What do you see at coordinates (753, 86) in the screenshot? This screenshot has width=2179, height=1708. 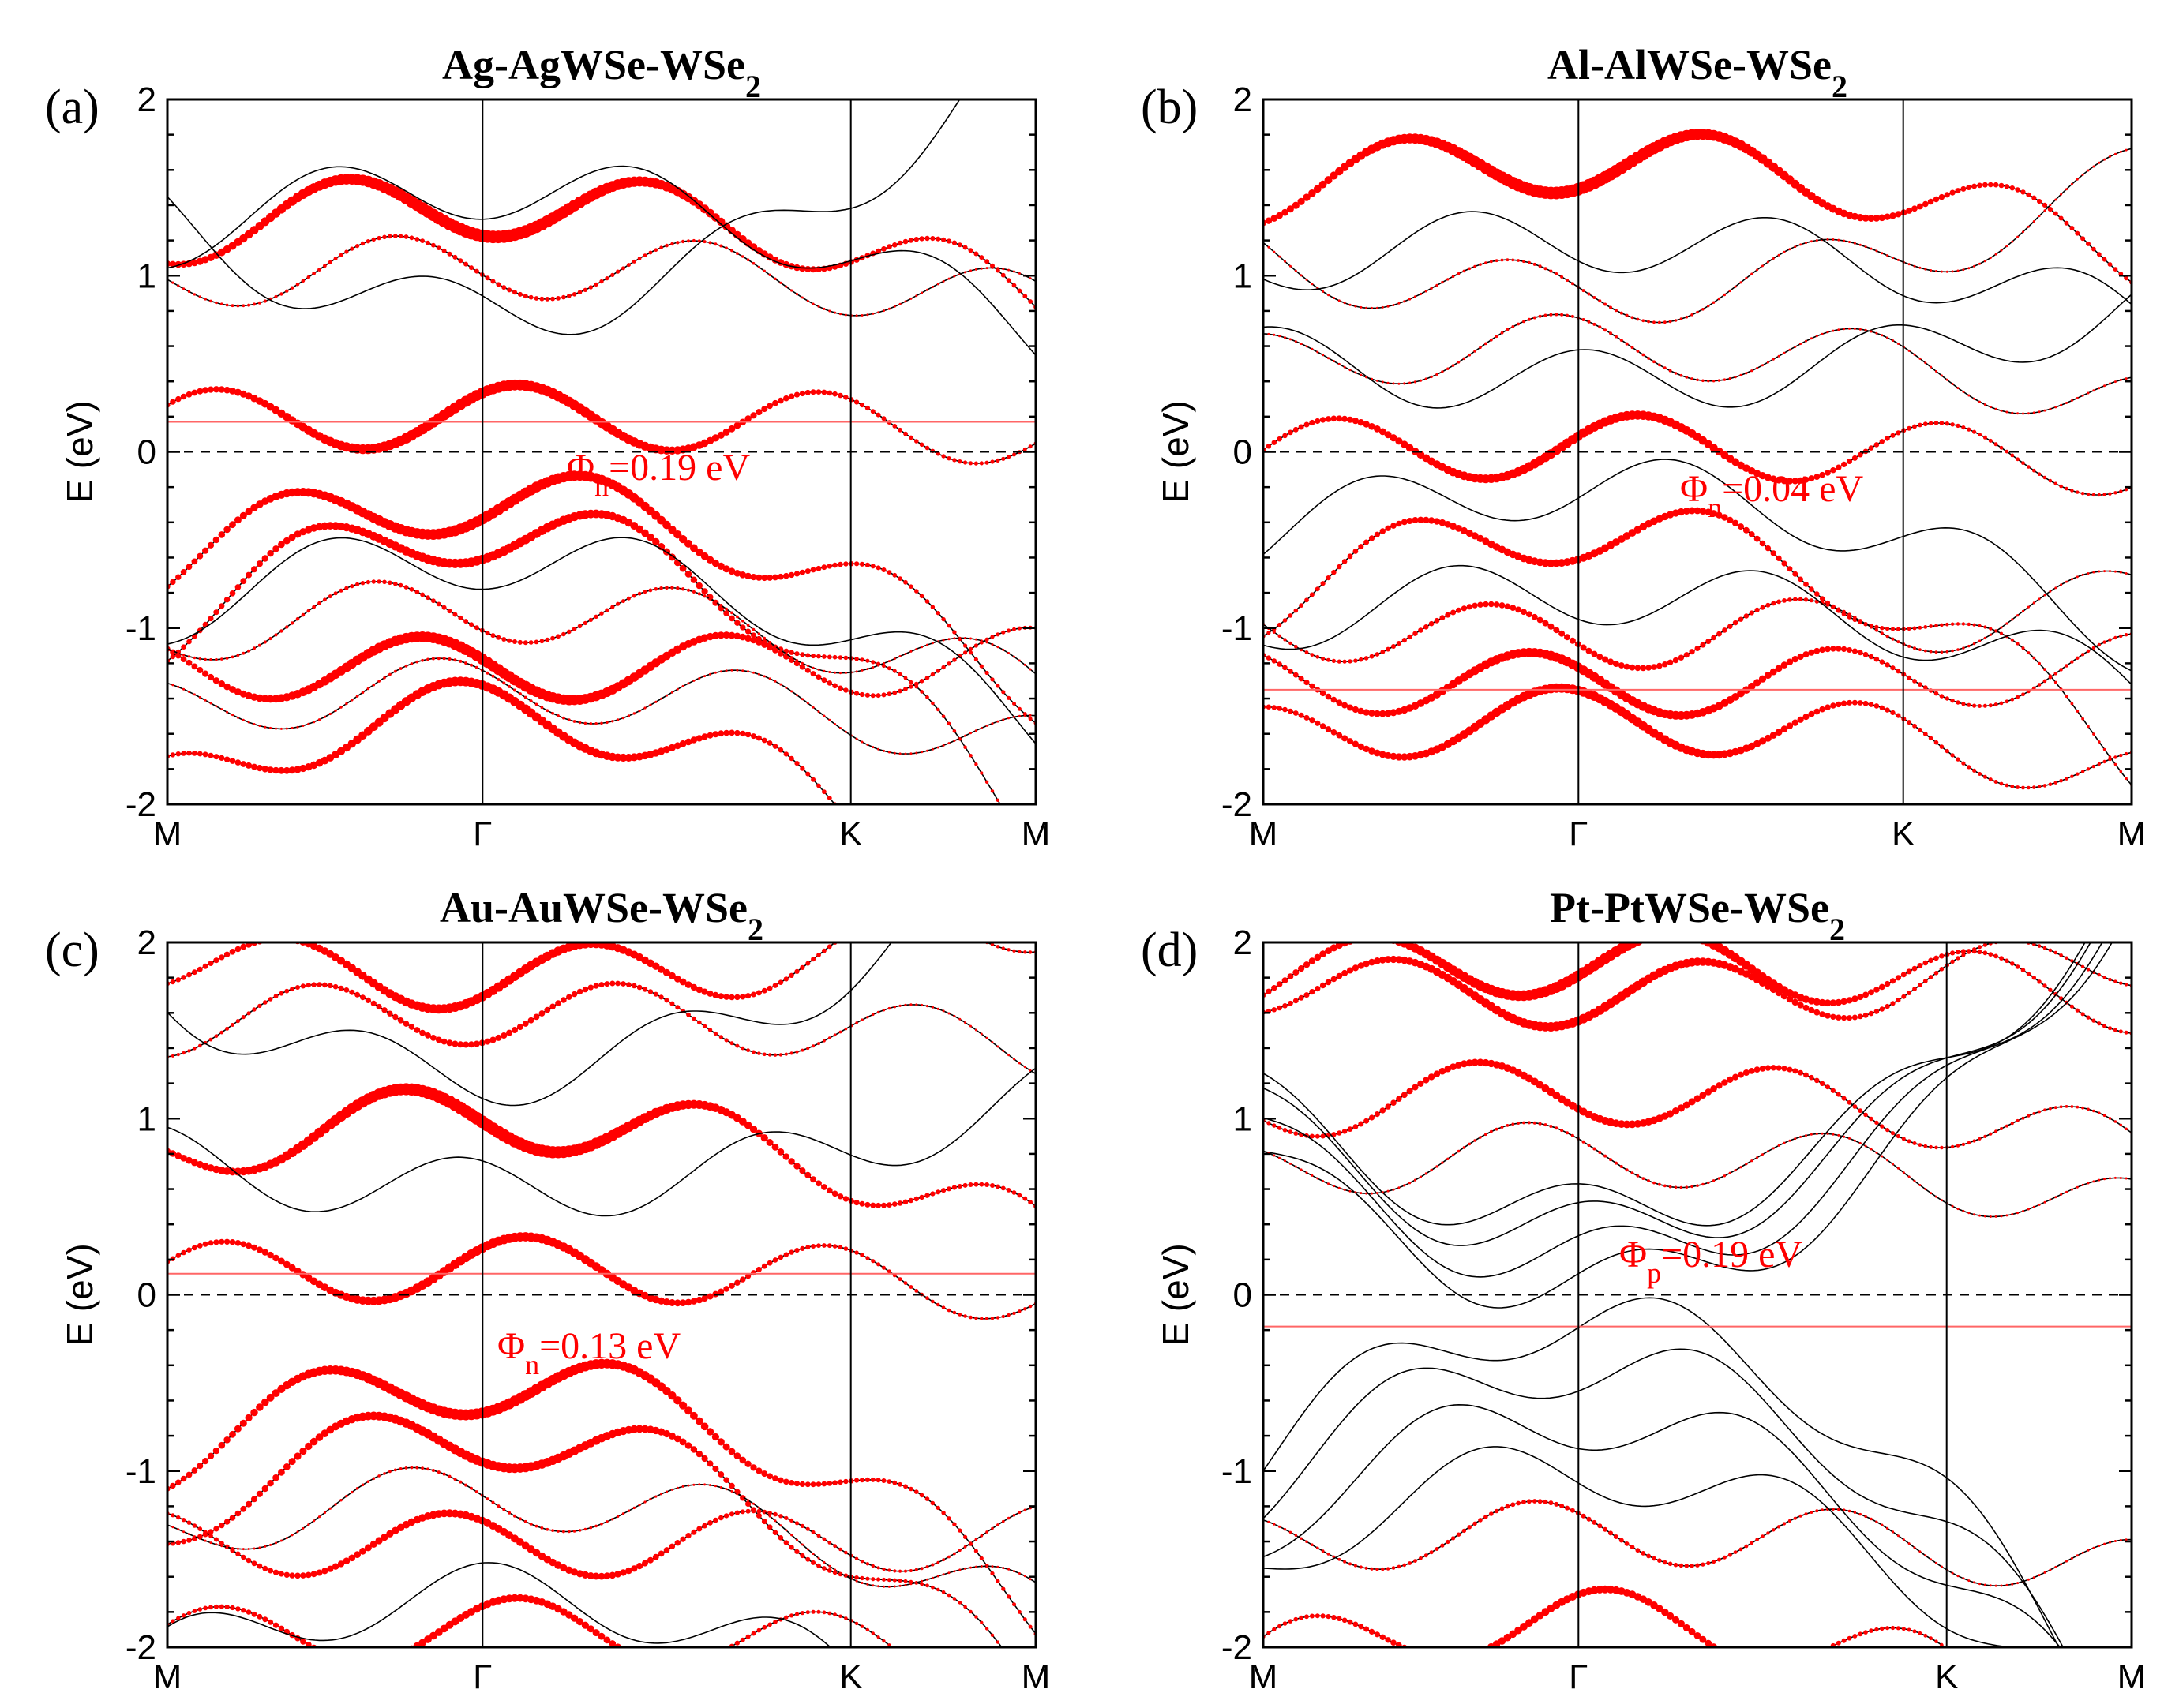 I see `panel-title-subscript: 2` at bounding box center [753, 86].